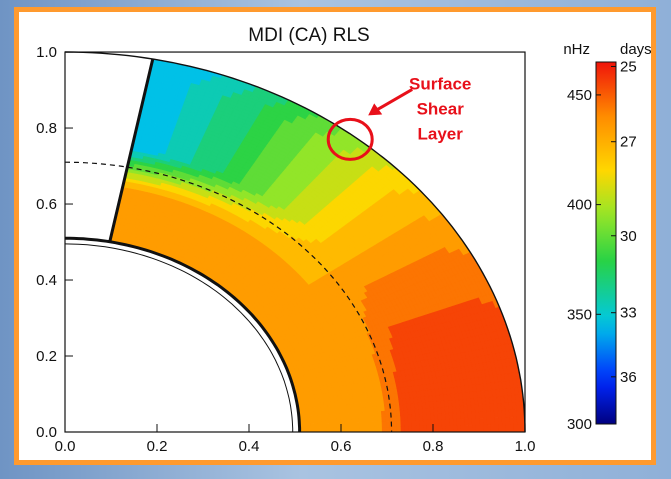 Image resolution: width=671 pixels, height=479 pixels. Describe the element at coordinates (606, 243) in the screenshot. I see `colorbar-gradient` at that location.